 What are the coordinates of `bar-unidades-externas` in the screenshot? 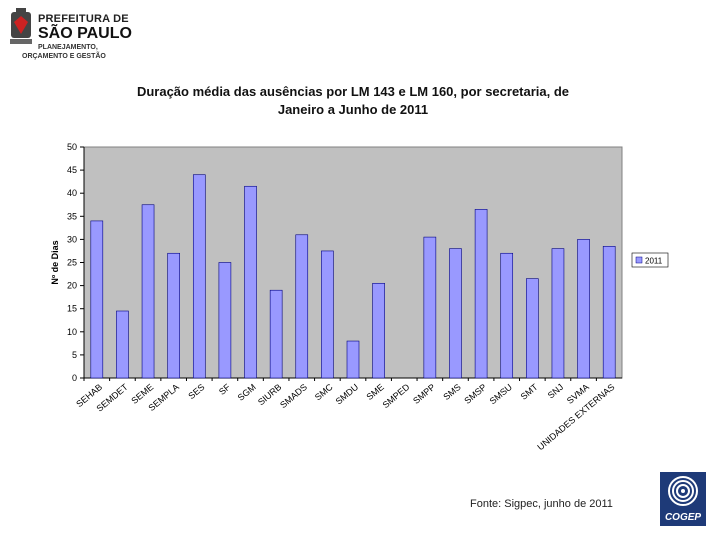 It's located at (609, 312).